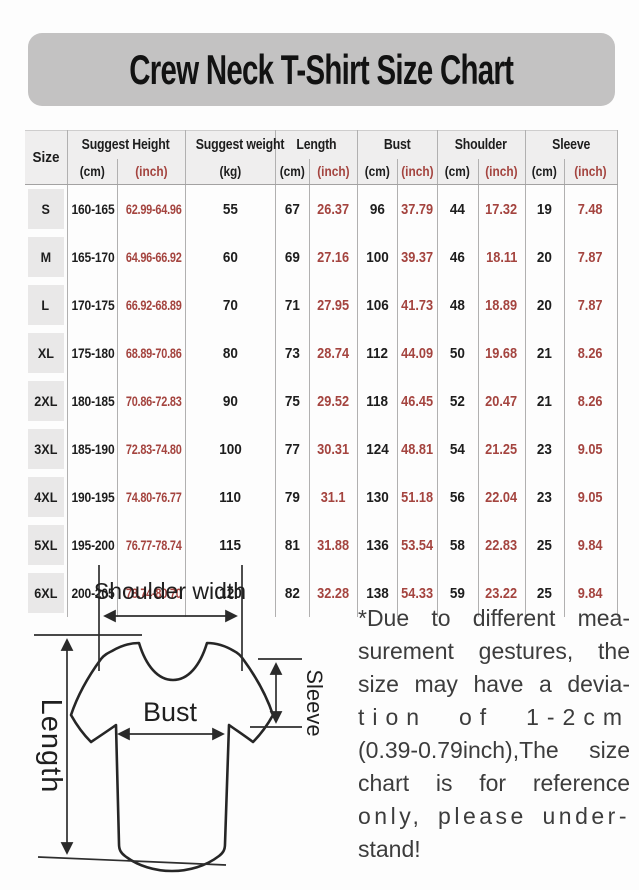 Image resolution: width=639 pixels, height=890 pixels. Describe the element at coordinates (292, 353) in the screenshot. I see `value-cell: 73` at that location.